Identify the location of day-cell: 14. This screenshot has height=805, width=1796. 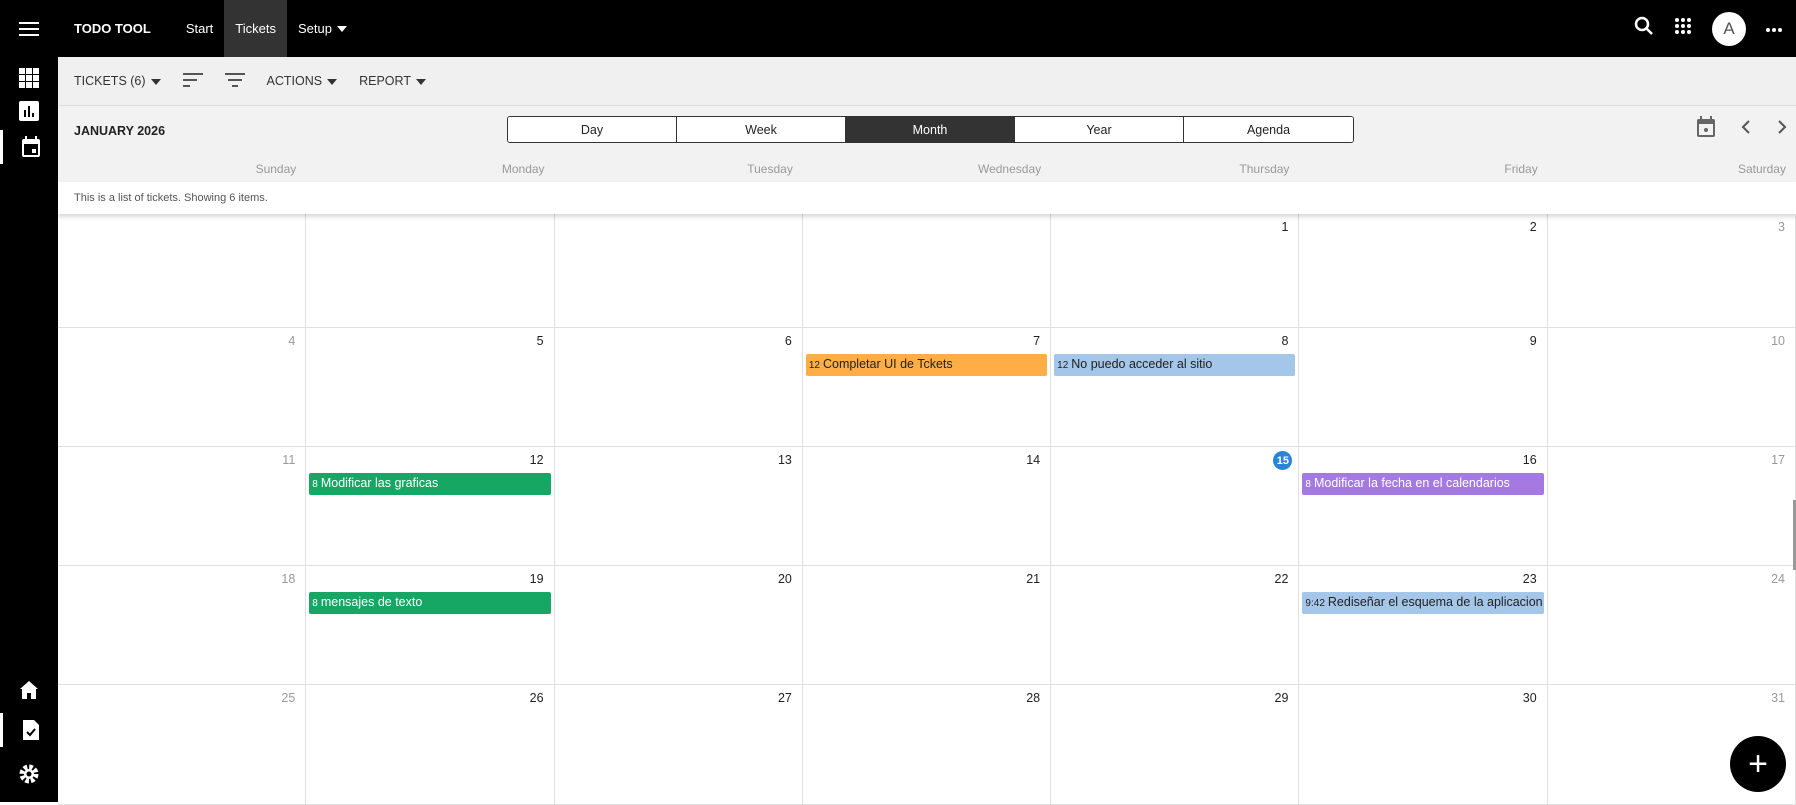
(927, 506).